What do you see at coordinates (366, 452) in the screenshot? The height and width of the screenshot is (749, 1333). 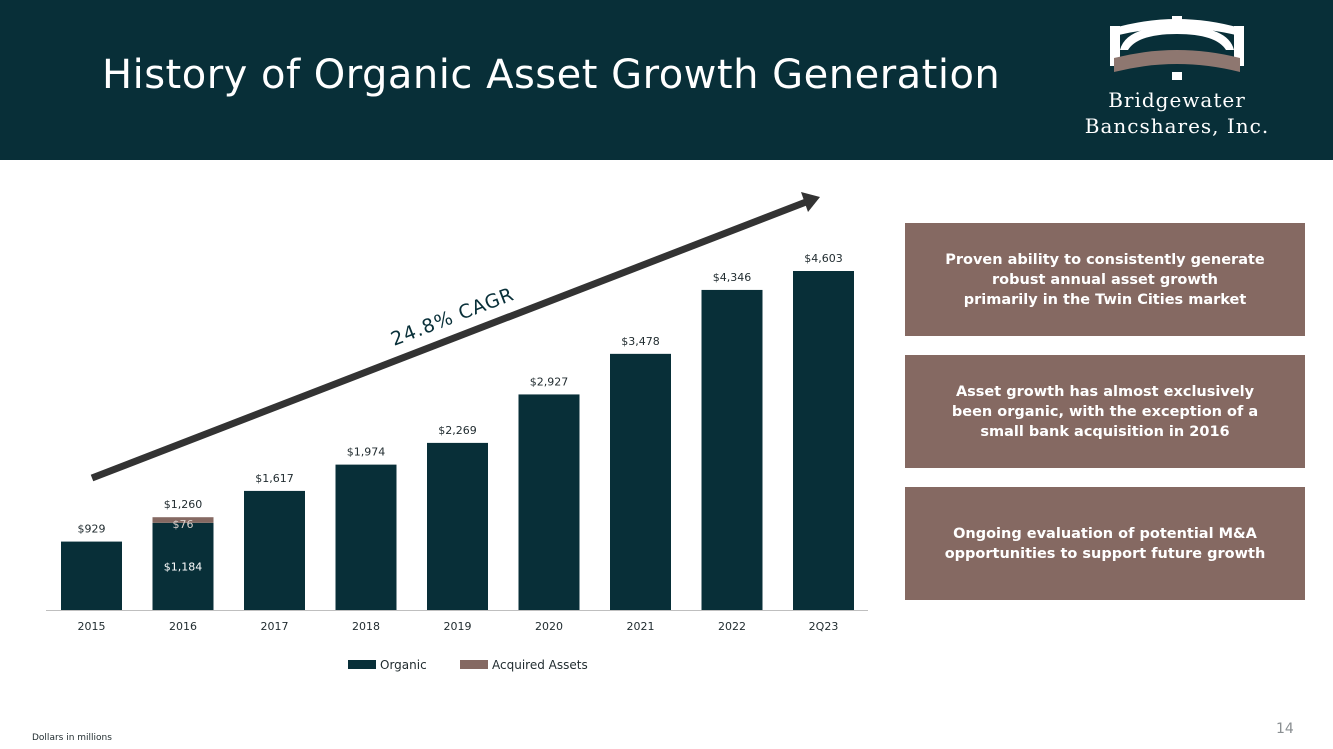 I see `bar-total-label: $1,974` at bounding box center [366, 452].